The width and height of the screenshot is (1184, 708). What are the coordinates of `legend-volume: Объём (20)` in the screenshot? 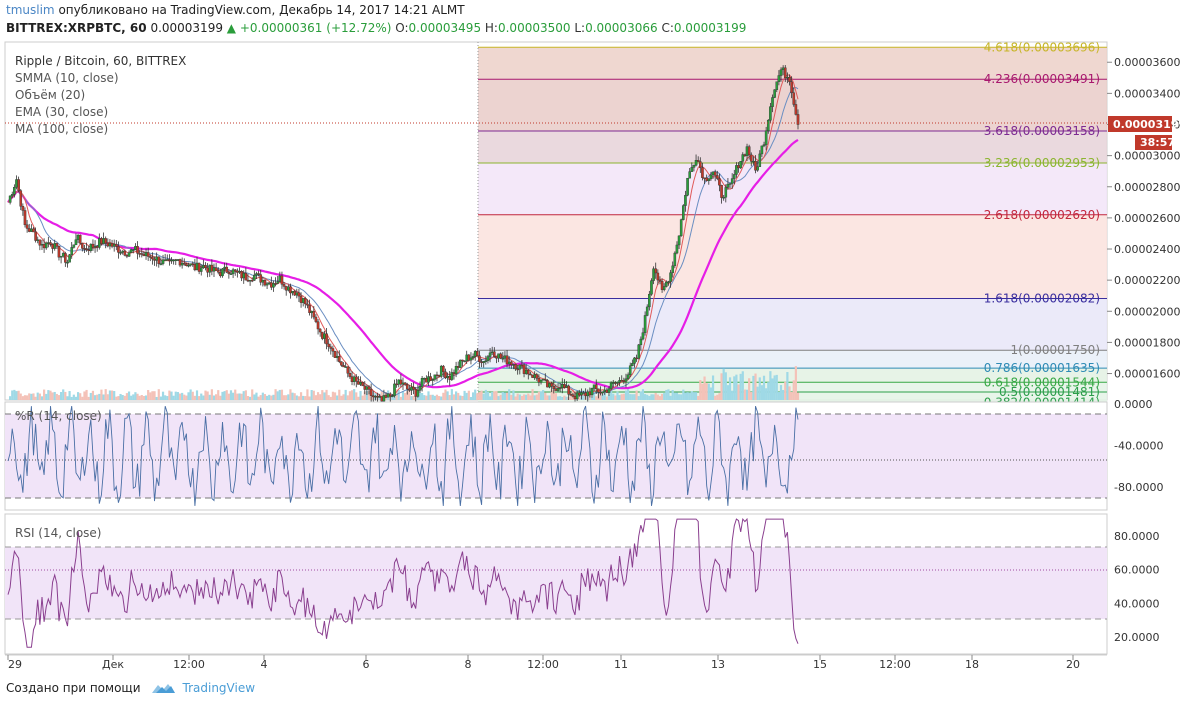 It's located at (50, 95).